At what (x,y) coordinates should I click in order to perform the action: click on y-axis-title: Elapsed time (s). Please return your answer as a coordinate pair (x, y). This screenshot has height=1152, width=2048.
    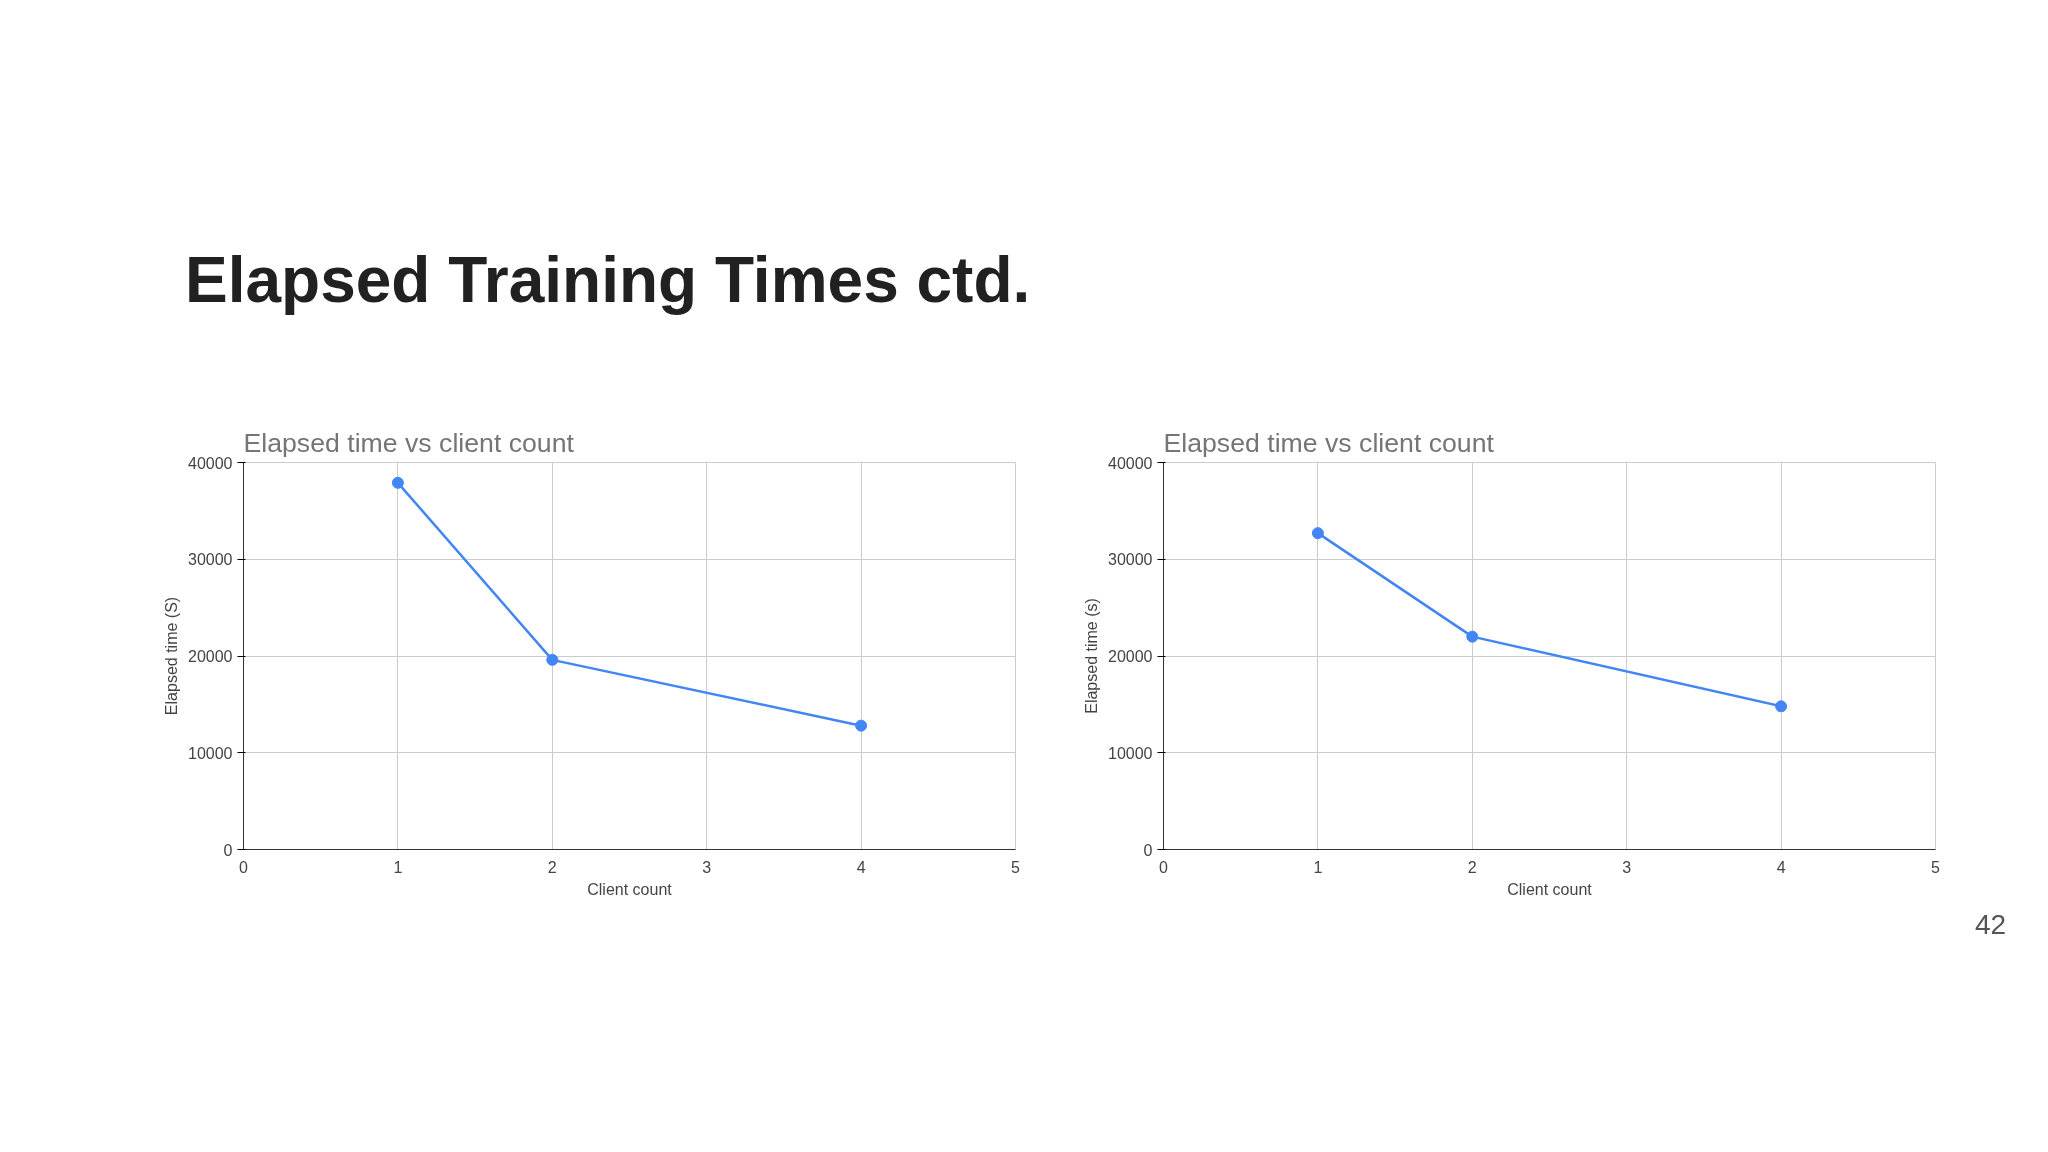
    Looking at the image, I should click on (1092, 656).